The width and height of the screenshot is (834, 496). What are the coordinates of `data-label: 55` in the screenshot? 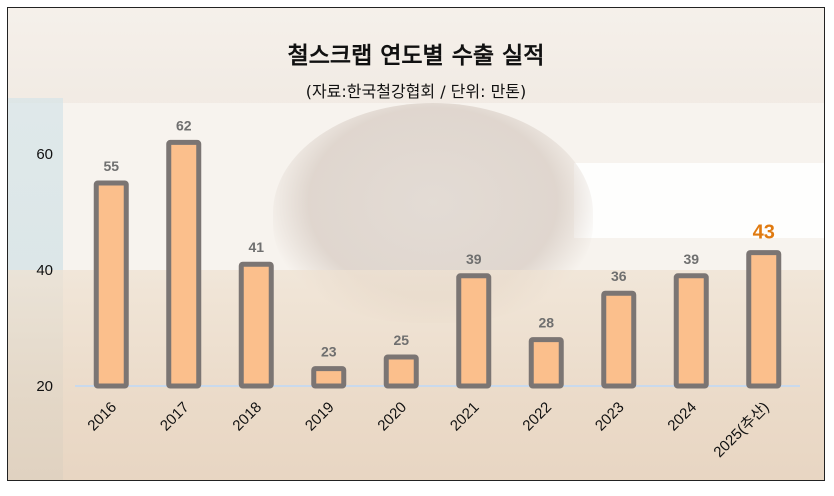 It's located at (111, 166).